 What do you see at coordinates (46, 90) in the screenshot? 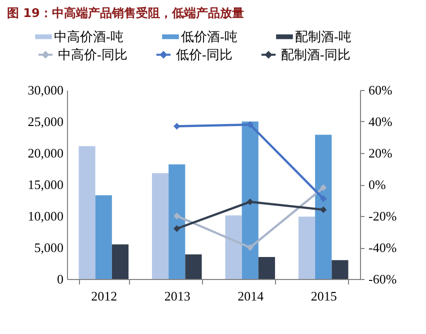
I see `y-tick-label: 30,000` at bounding box center [46, 90].